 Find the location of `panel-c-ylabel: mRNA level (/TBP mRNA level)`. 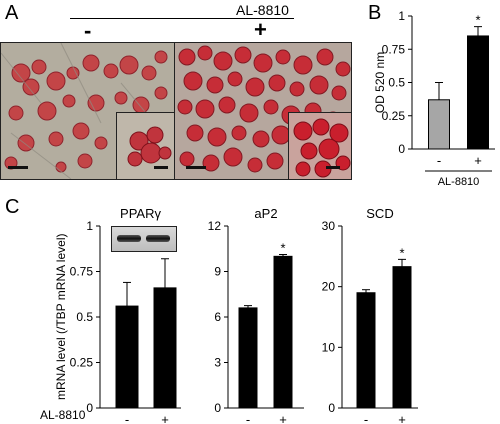

panel-c-ylabel: mRNA level (/TBP mRNA level) is located at coordinates (61, 317).